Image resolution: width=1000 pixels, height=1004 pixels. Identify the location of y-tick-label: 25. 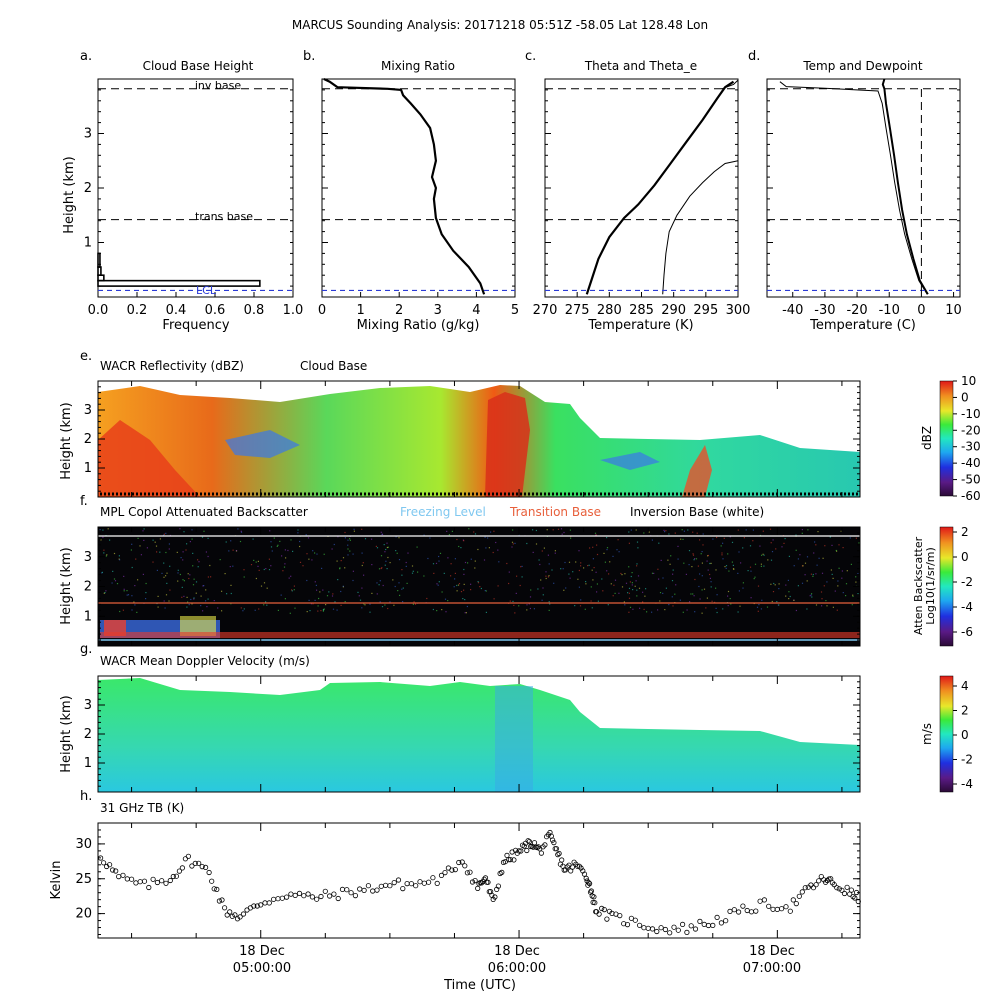
(83, 879).